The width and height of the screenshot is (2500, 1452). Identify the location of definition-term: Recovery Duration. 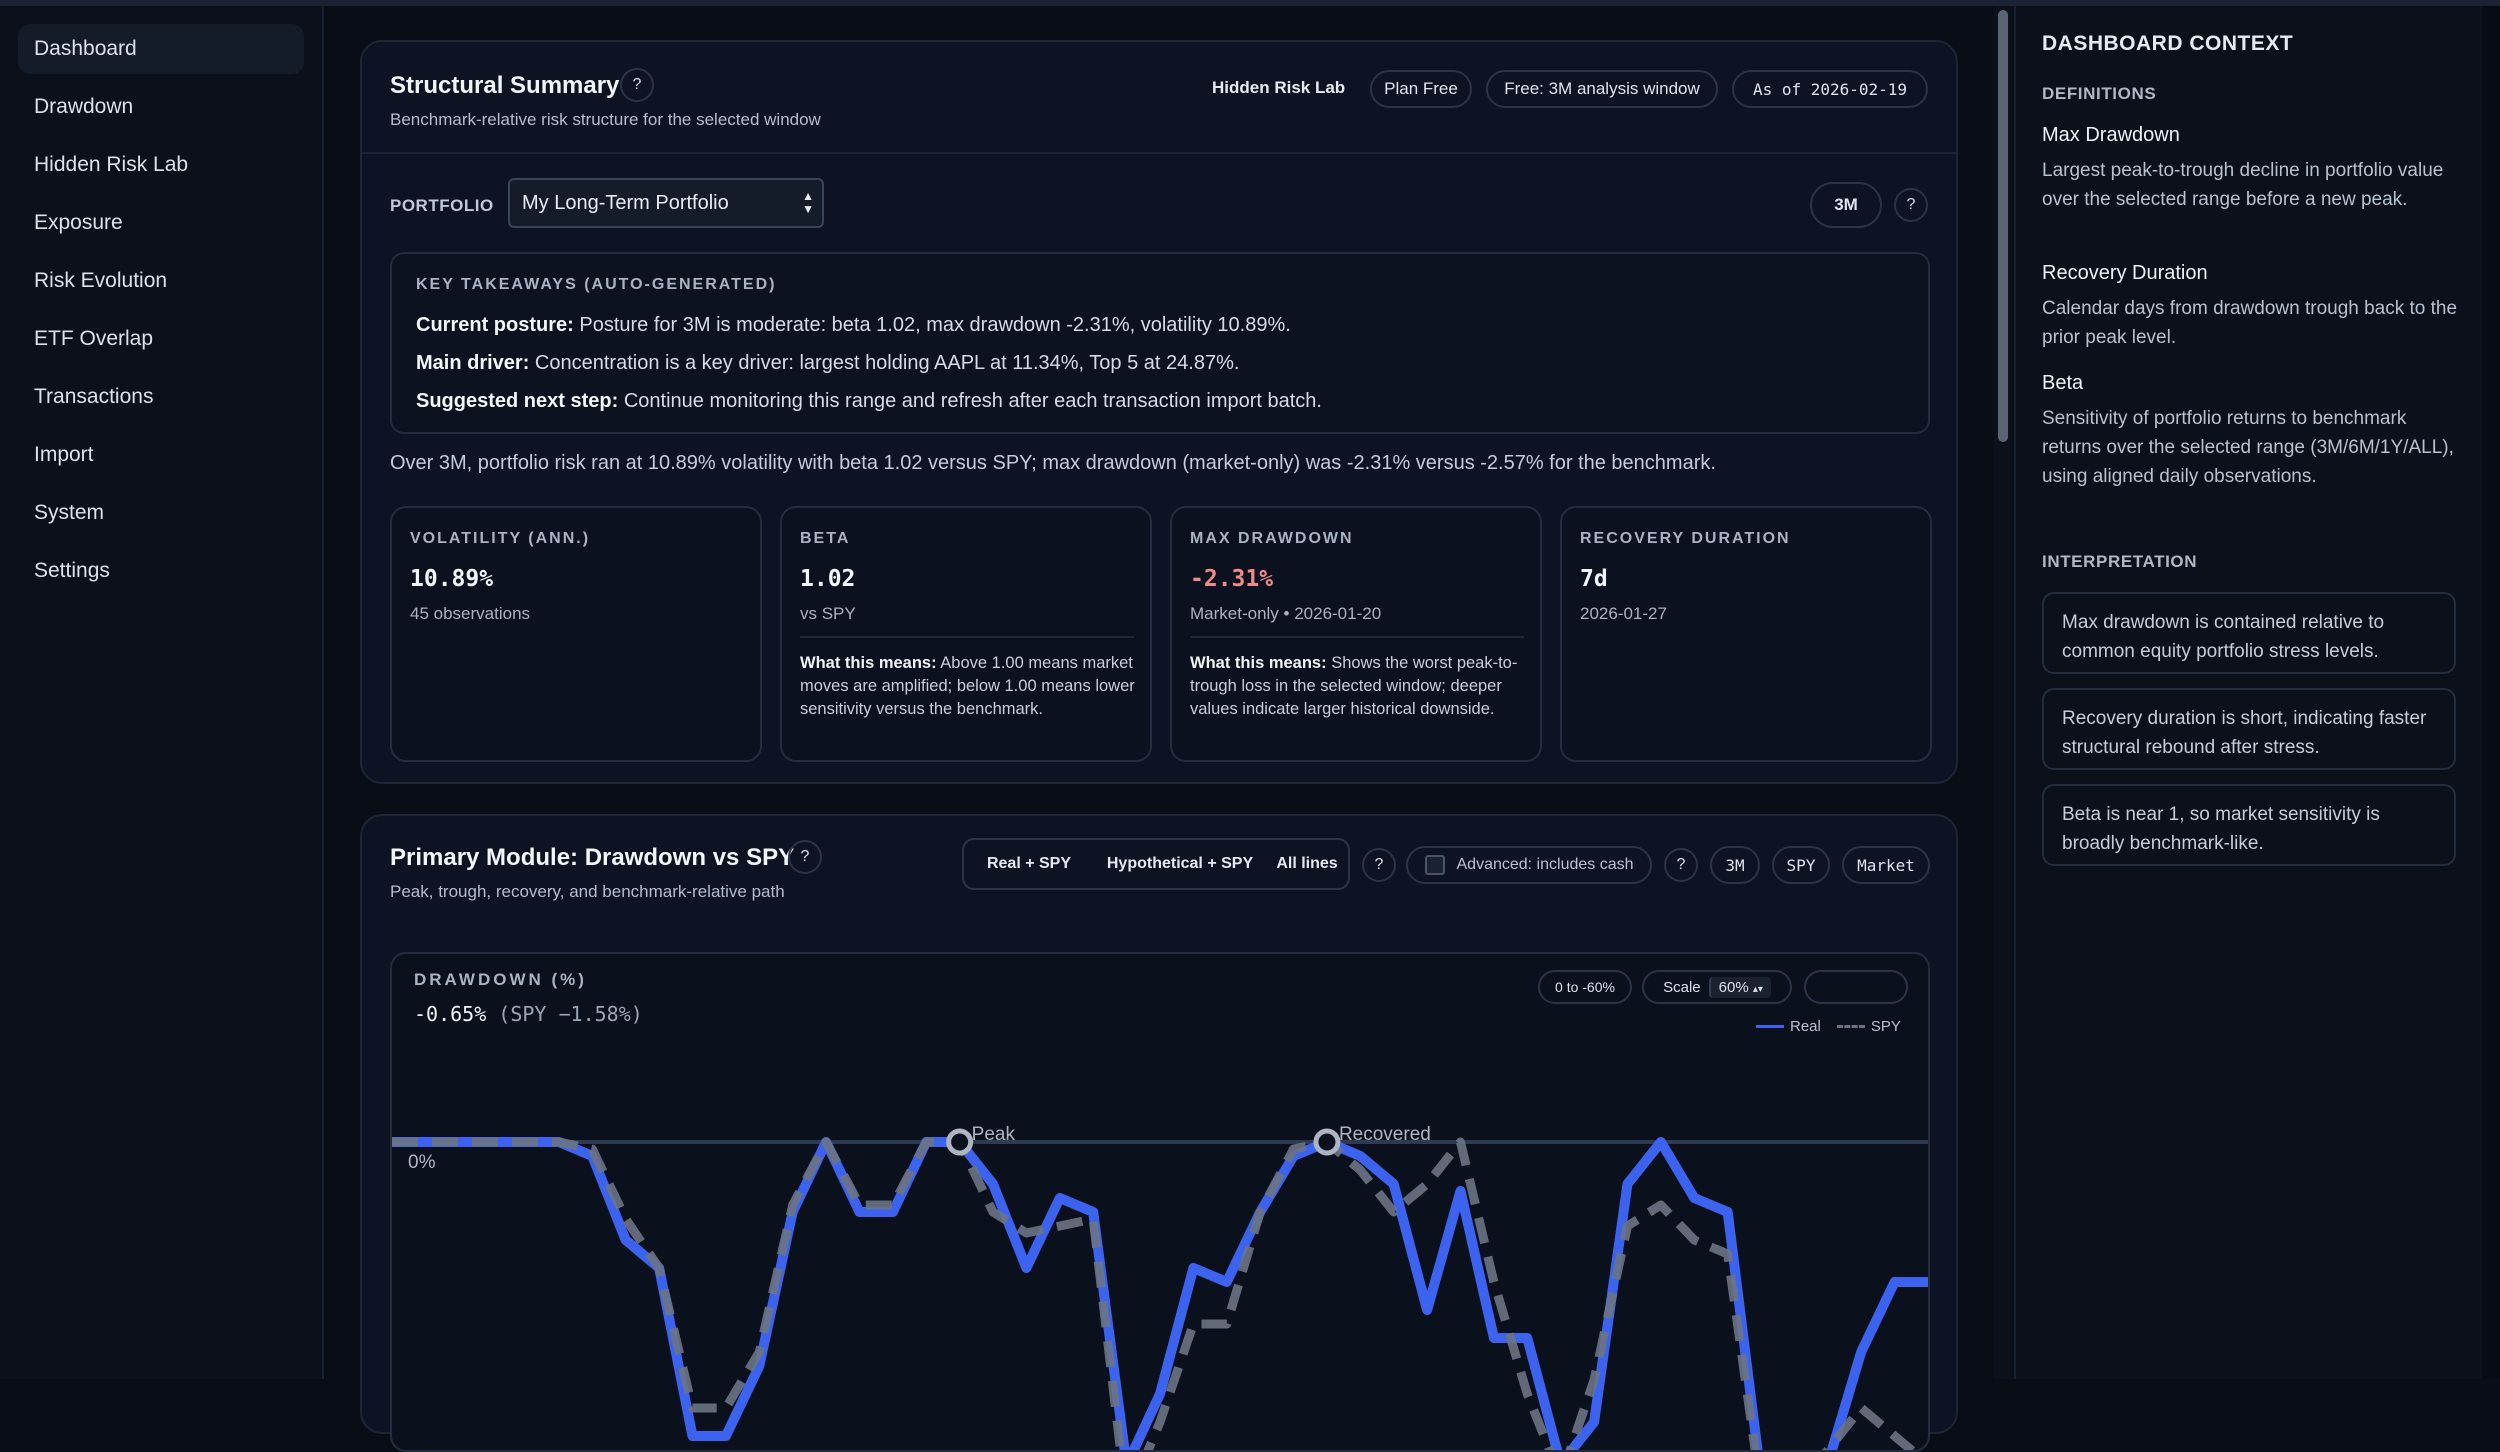
(2125, 273).